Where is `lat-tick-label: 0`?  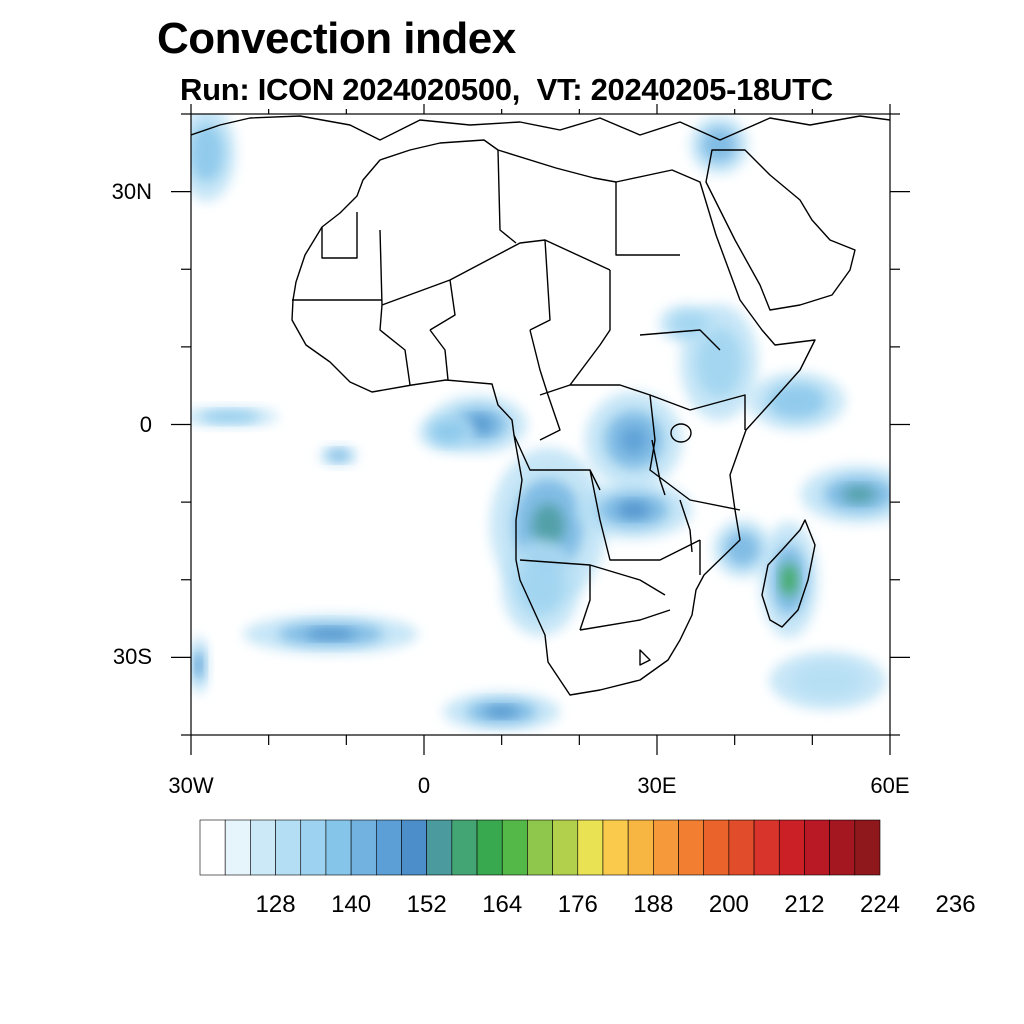
lat-tick-label: 0 is located at coordinates (145, 424).